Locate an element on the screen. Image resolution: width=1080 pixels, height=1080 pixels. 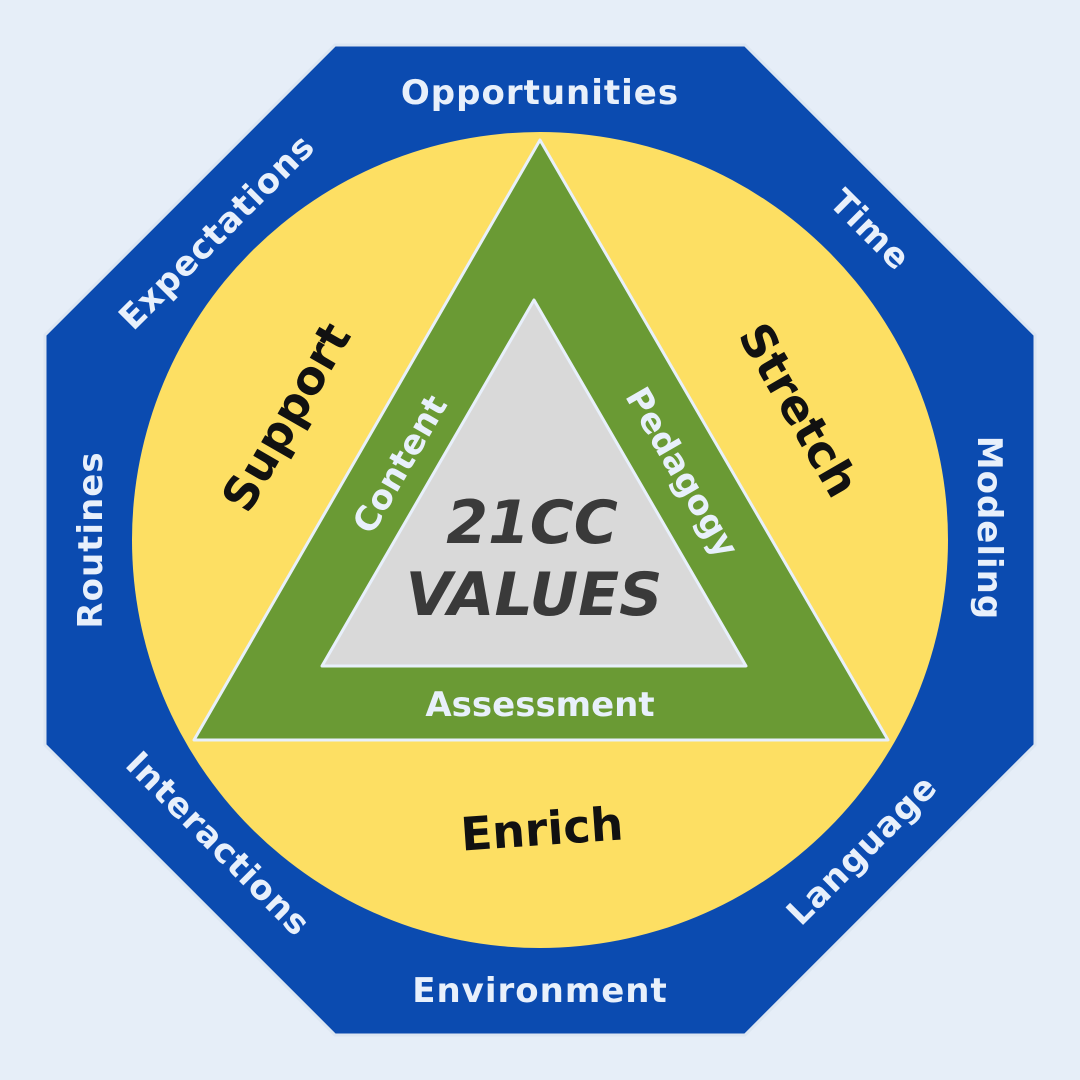
label-assessment: Assessment is located at coordinates (539, 705).